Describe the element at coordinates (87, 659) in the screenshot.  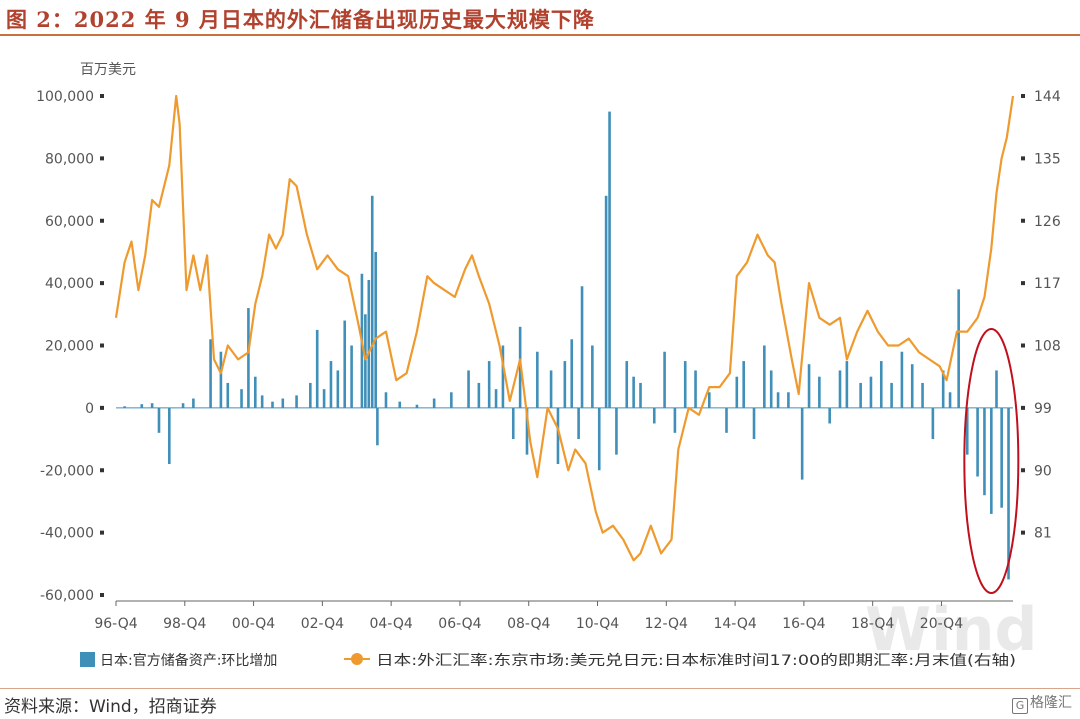
I see `legend-bar-swatch` at that location.